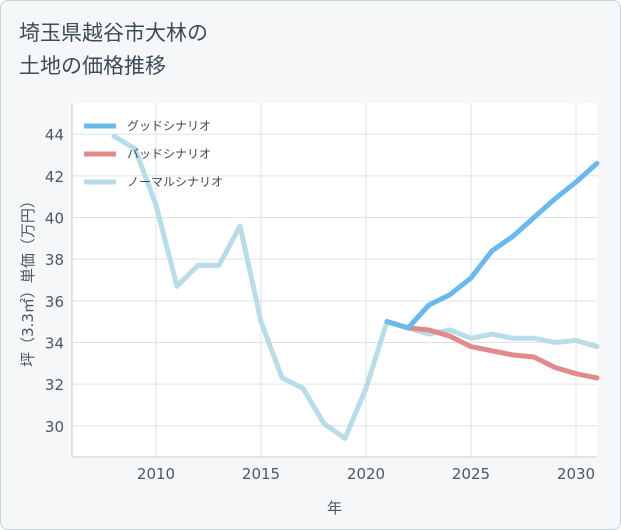 This screenshot has height=530, width=621. Describe the element at coordinates (28, 280) in the screenshot. I see `y-axis-title: 坪（3.3㎡）単価（万円）` at that location.